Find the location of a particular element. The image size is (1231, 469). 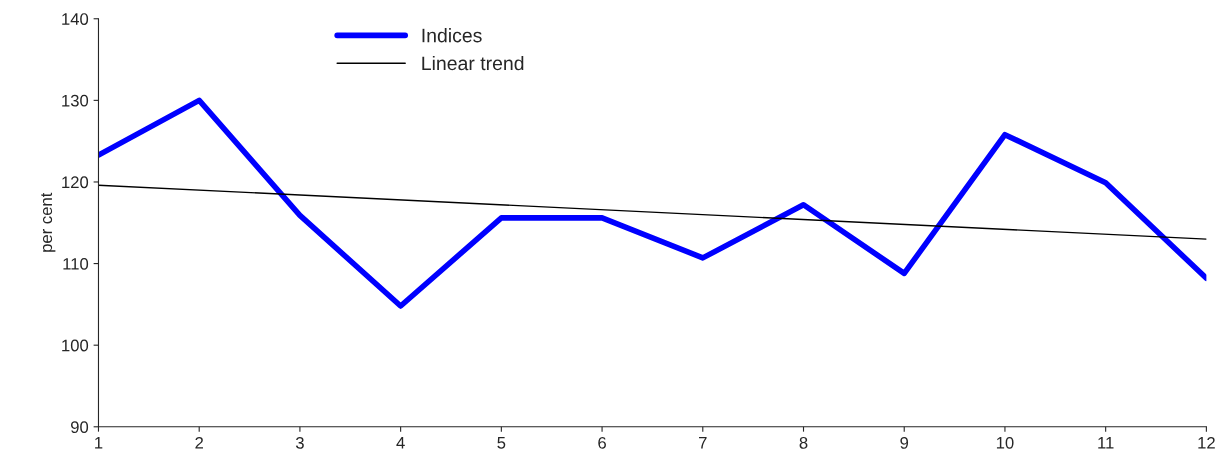

legend-label: Linear trend is located at coordinates (473, 63).